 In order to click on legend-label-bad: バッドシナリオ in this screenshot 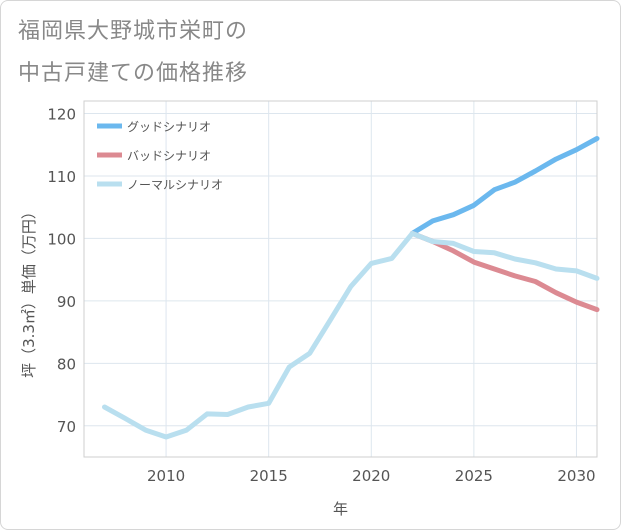, I will do `click(169, 156)`.